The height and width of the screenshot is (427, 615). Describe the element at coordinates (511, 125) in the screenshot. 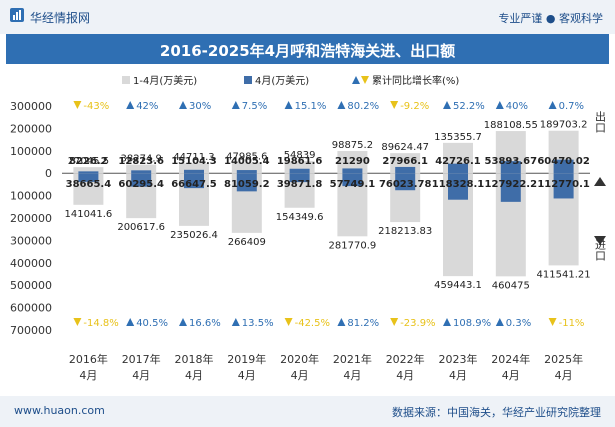

I see `export-cumulative-label: 188108.55` at that location.